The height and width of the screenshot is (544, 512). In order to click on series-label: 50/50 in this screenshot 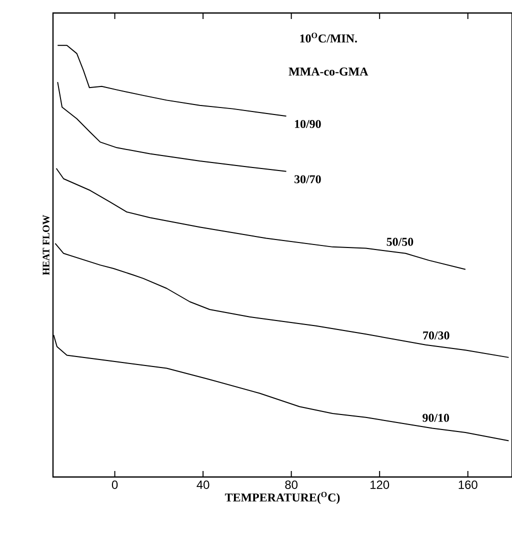, I will do `click(400, 242)`.